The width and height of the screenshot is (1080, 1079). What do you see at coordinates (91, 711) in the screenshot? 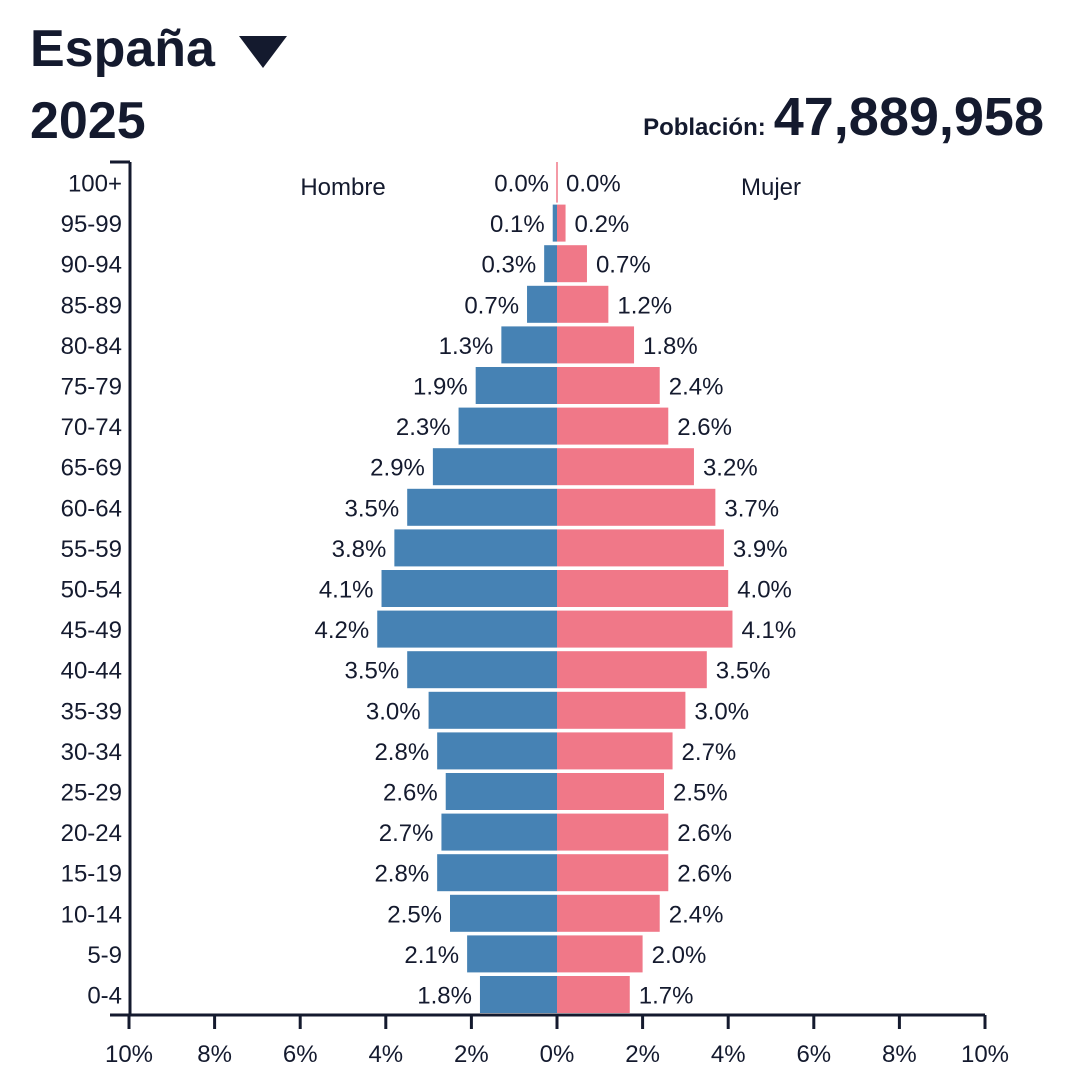
I see `age-group-label: 35-39` at bounding box center [91, 711].